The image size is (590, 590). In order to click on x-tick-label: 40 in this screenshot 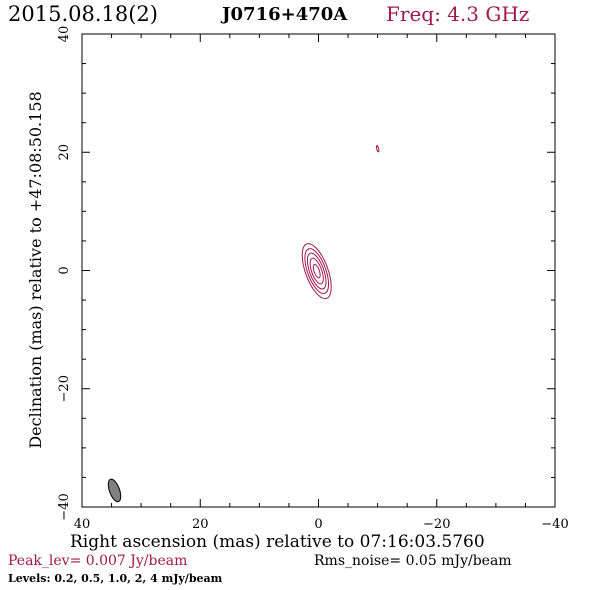, I will do `click(82, 524)`.